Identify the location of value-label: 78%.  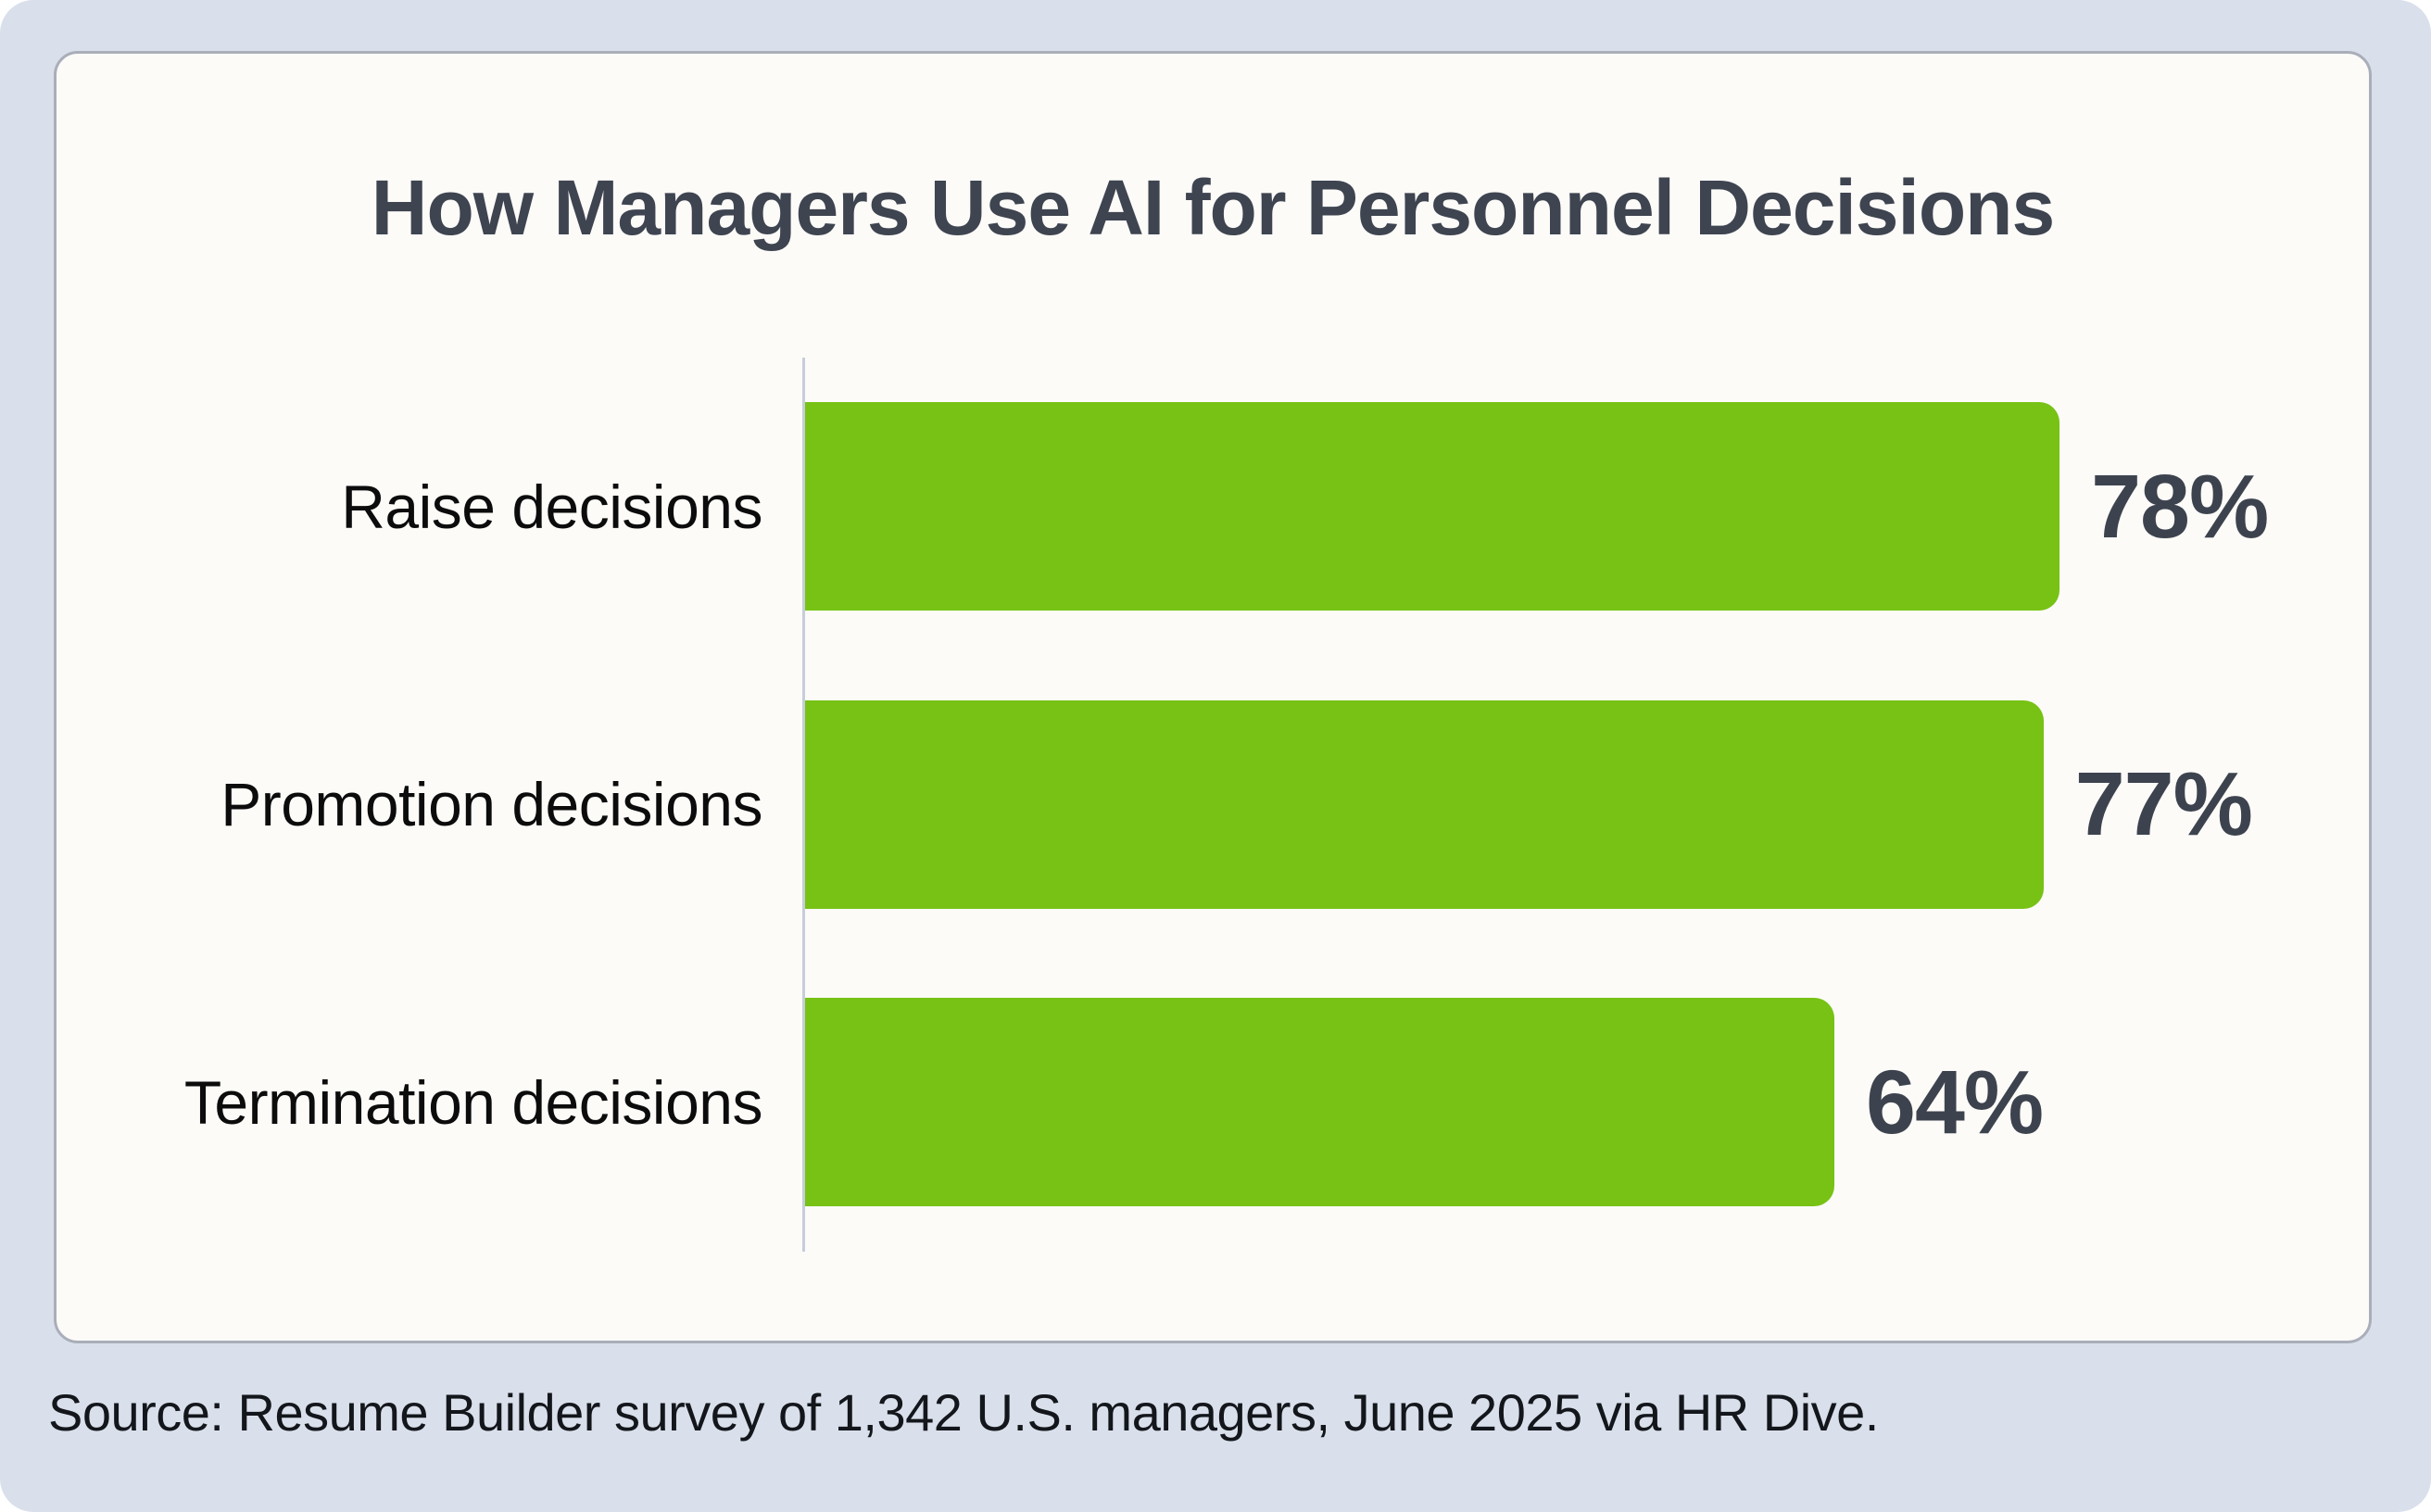
(2180, 506).